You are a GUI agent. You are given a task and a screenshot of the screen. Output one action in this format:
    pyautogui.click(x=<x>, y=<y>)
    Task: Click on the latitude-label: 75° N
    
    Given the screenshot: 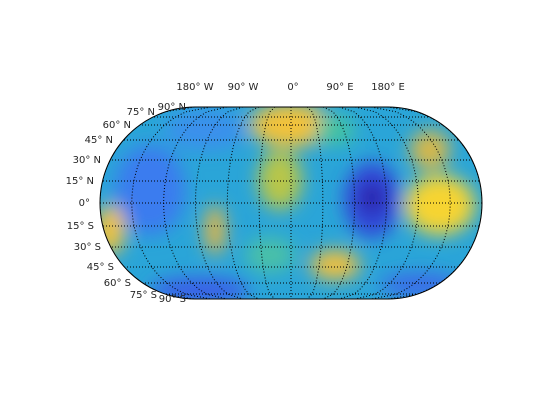 What is the action you would take?
    pyautogui.click(x=141, y=112)
    